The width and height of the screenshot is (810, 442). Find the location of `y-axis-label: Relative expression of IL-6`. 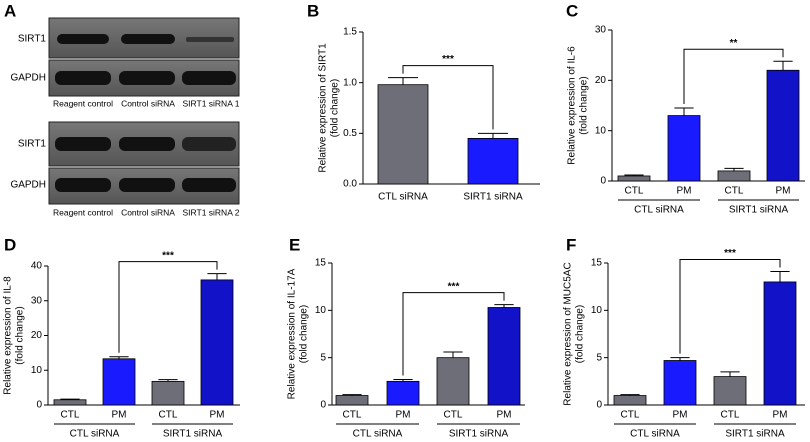

y-axis-label: Relative expression of IL-6 is located at coordinates (572, 105).